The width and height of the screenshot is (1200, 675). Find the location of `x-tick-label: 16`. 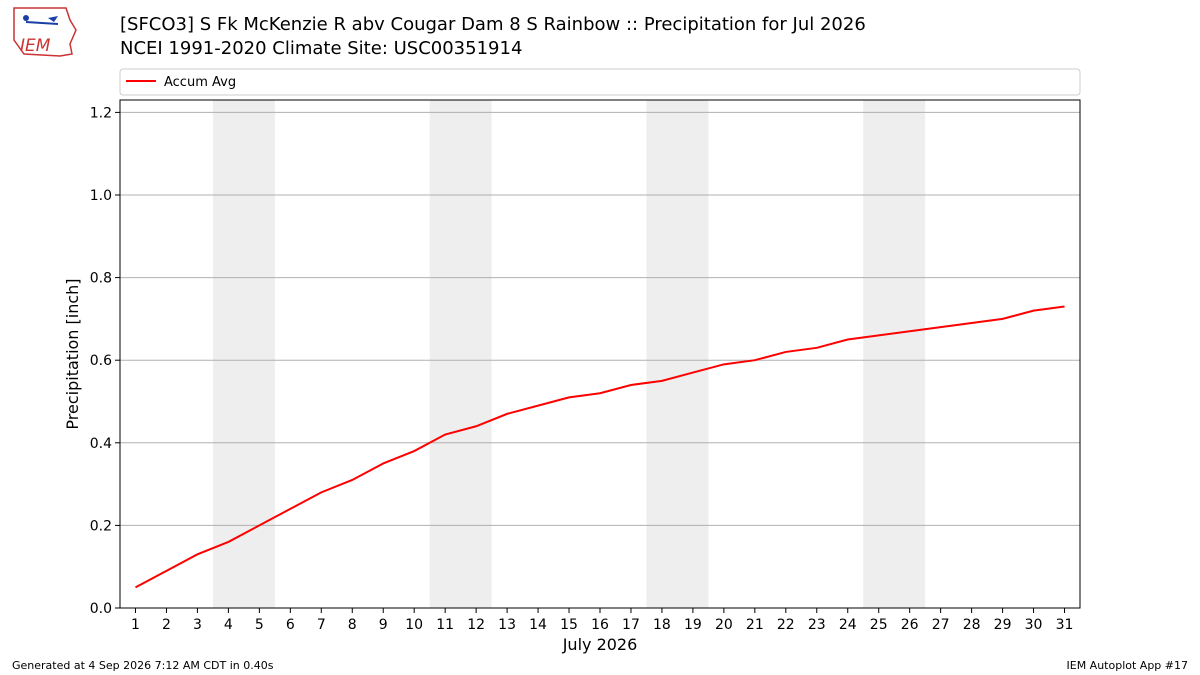

x-tick-label: 16 is located at coordinates (600, 625).